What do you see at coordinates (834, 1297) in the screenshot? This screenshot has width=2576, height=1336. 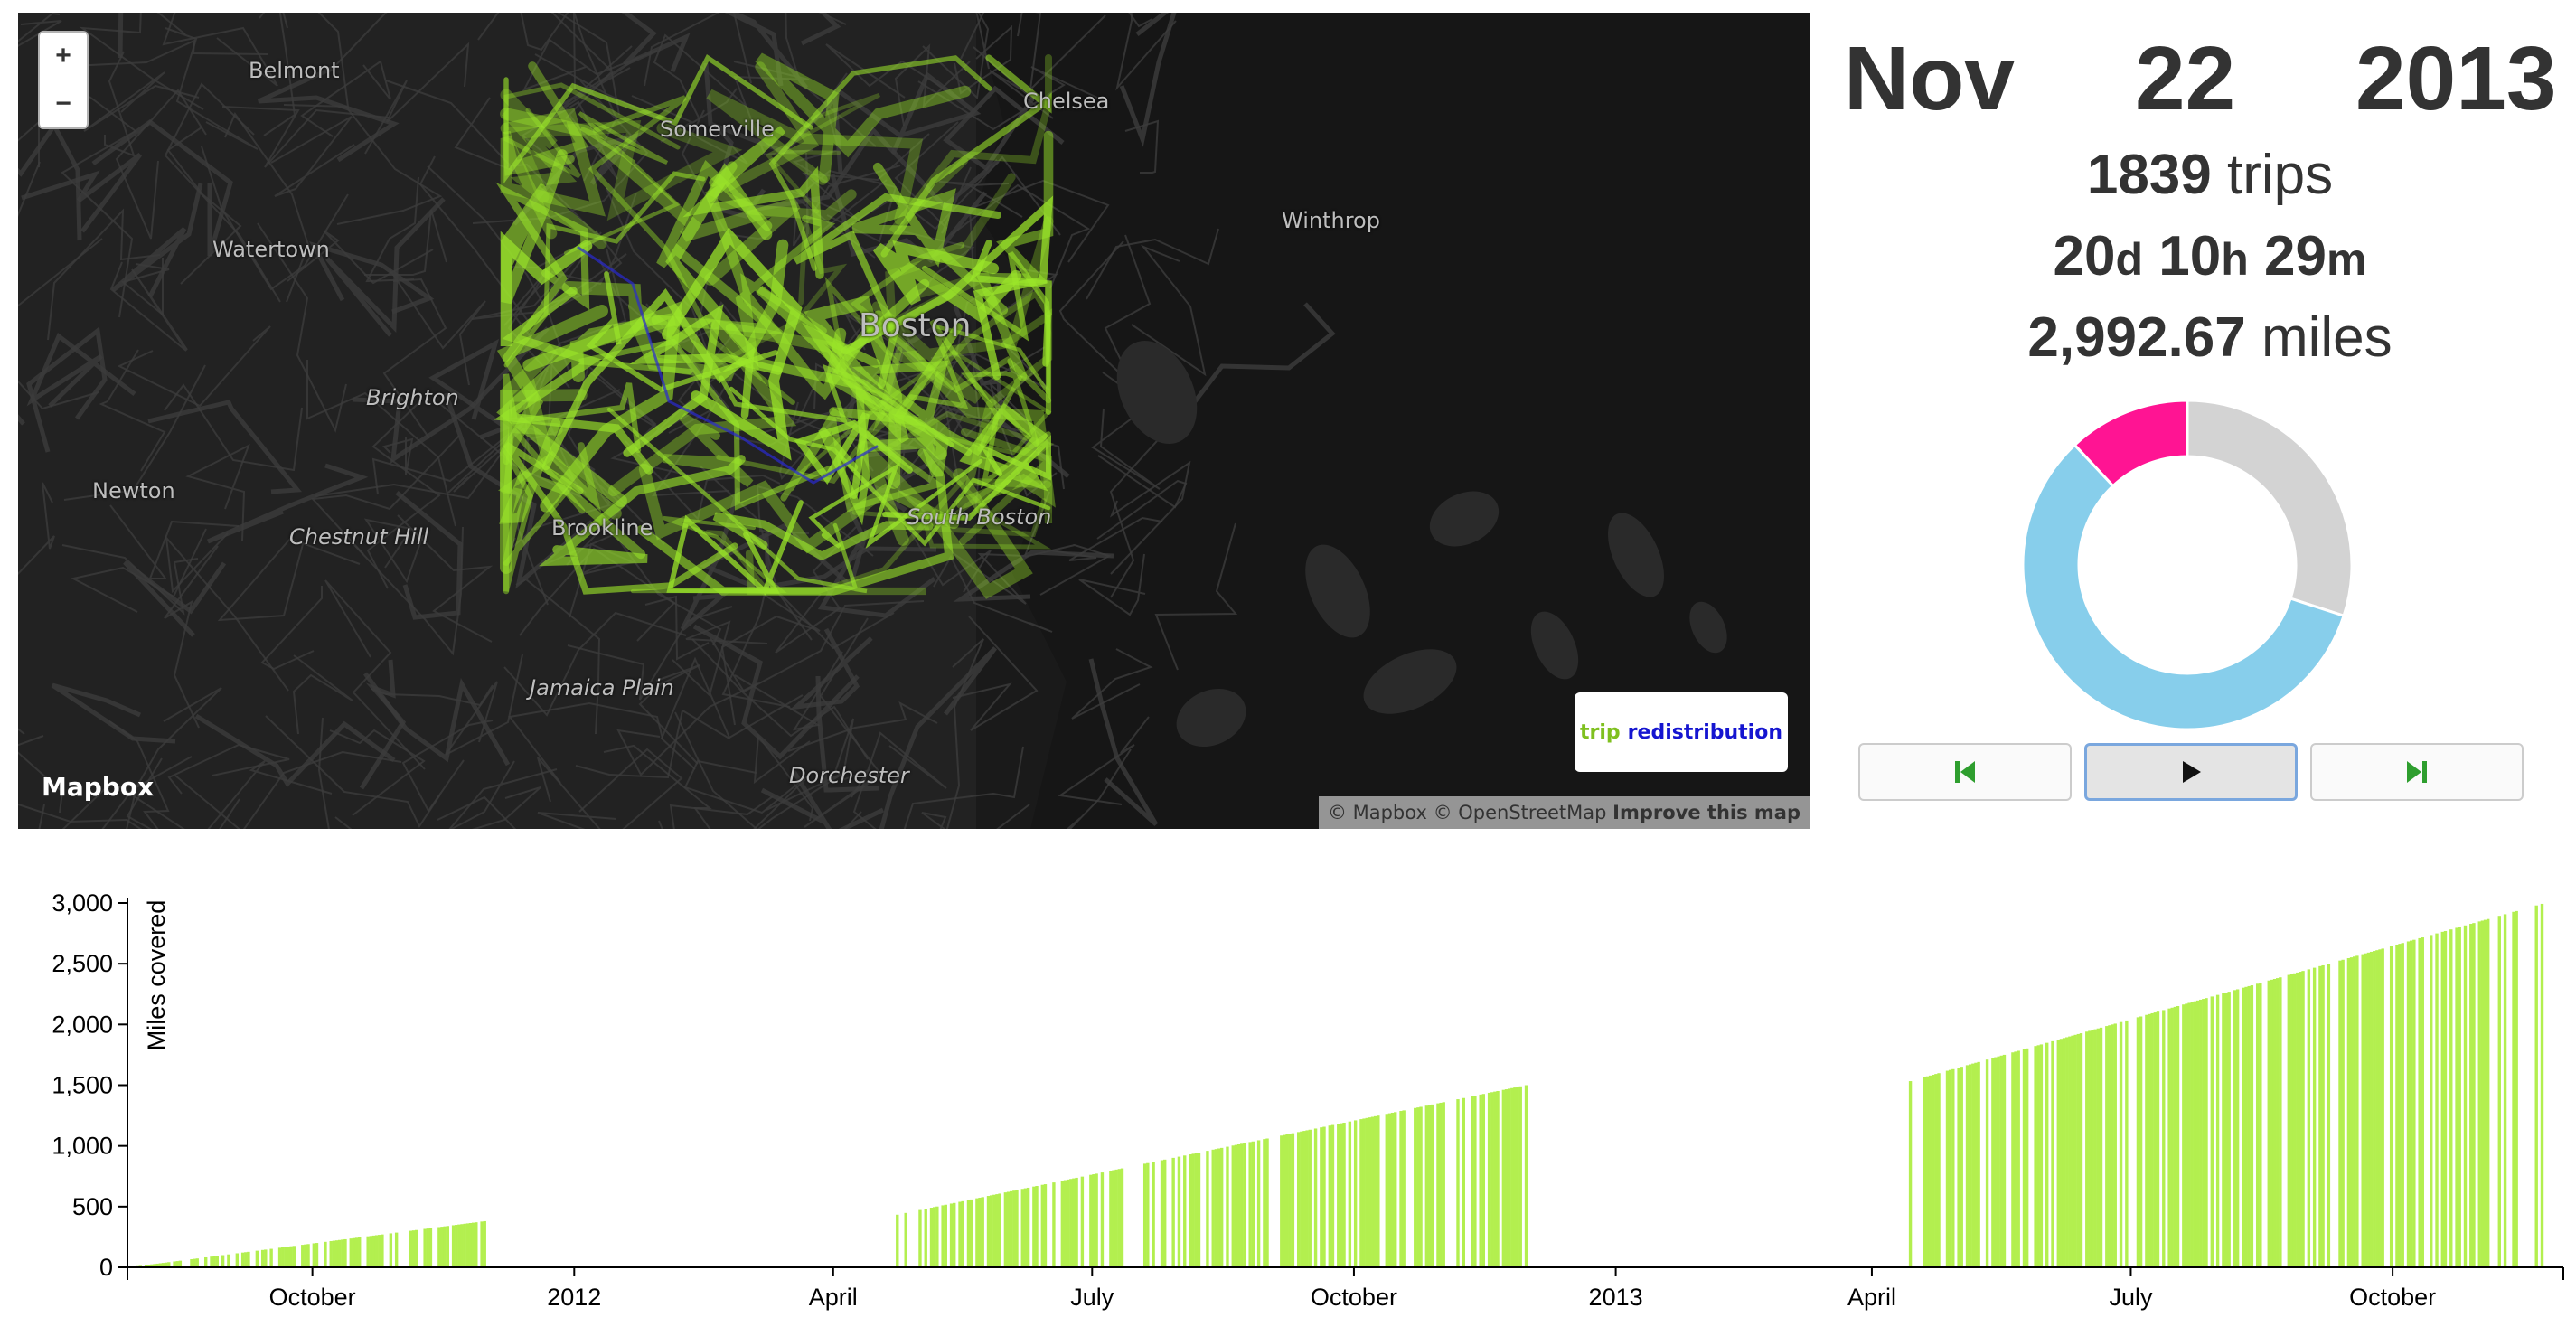 I see `x-tick-label: April` at bounding box center [834, 1297].